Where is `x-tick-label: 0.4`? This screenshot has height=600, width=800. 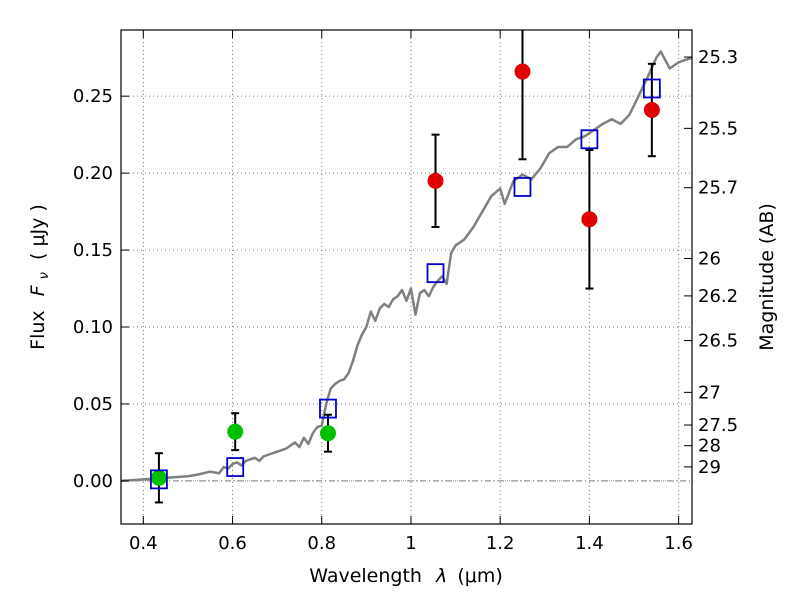 x-tick-label: 0.4 is located at coordinates (143, 543).